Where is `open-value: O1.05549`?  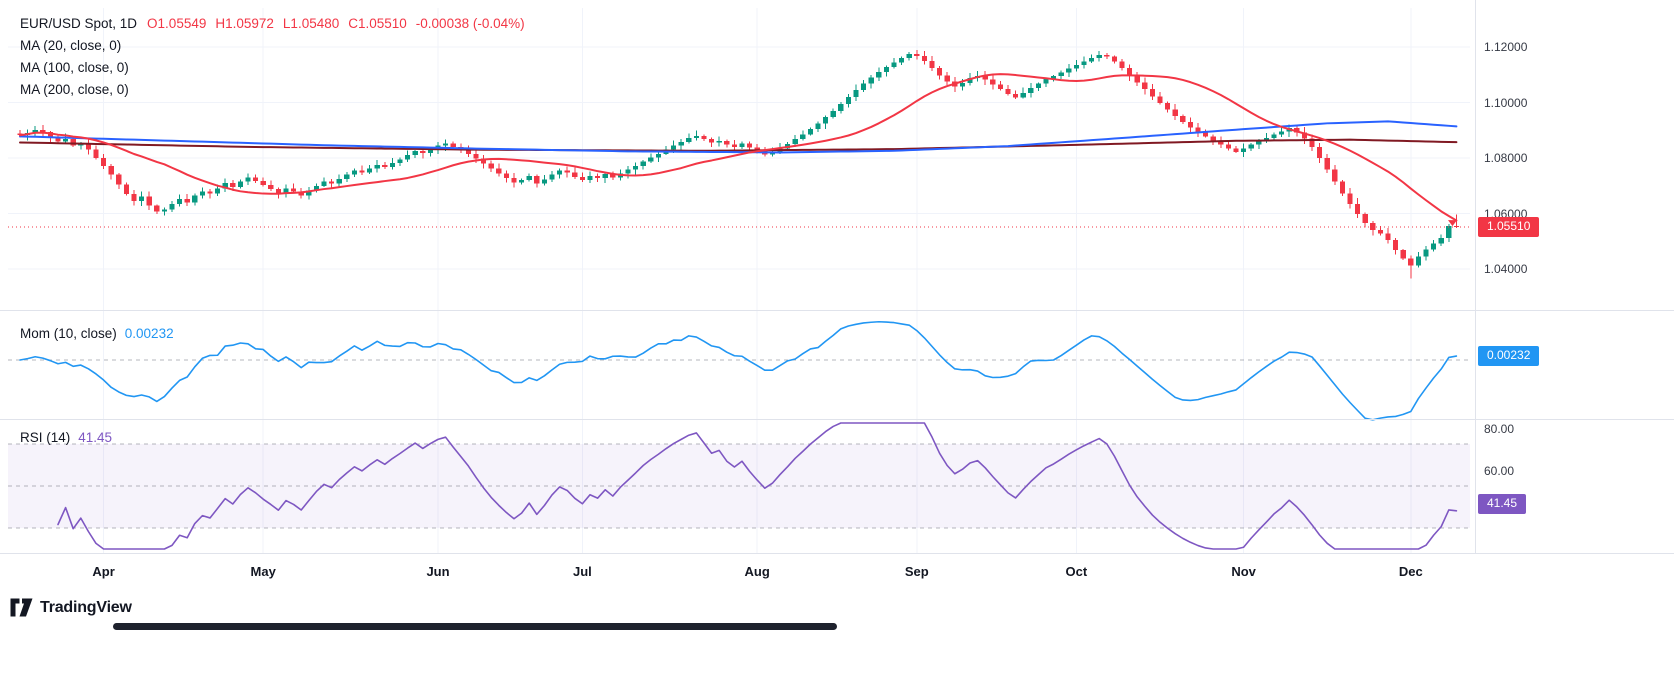
open-value: O1.05549 is located at coordinates (177, 23).